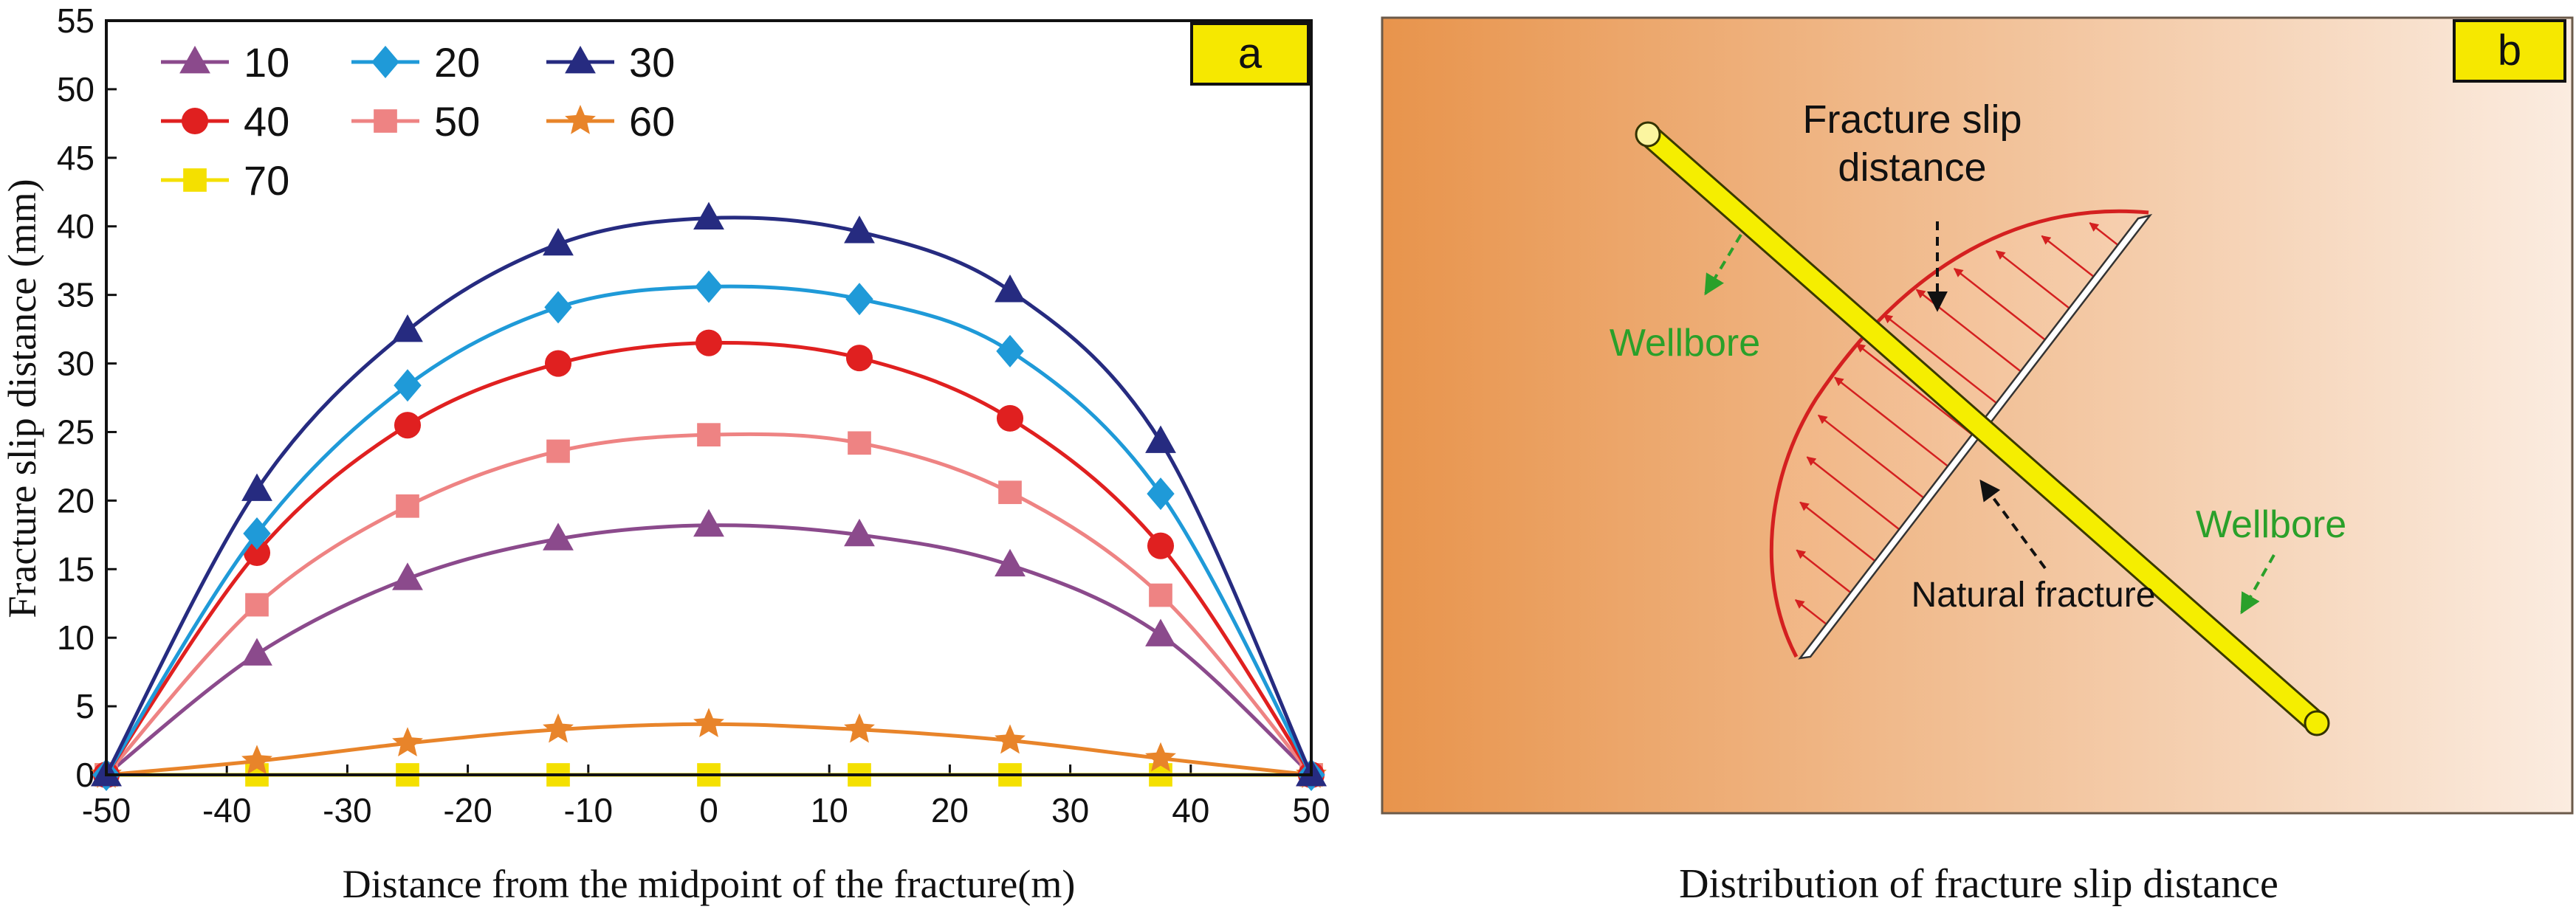 The image size is (2576, 918). I want to click on legend-label-40: 40, so click(266, 121).